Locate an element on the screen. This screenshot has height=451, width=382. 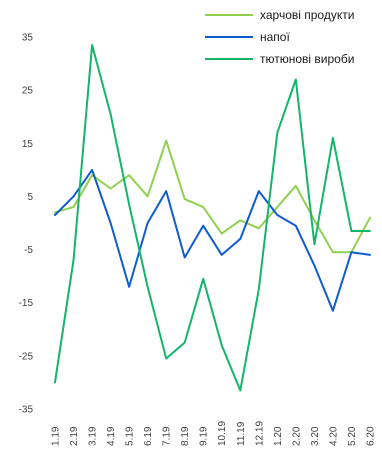
y-axis: 35 25 15 5 -5 -15 -25 -35 is located at coordinates (26, 224).